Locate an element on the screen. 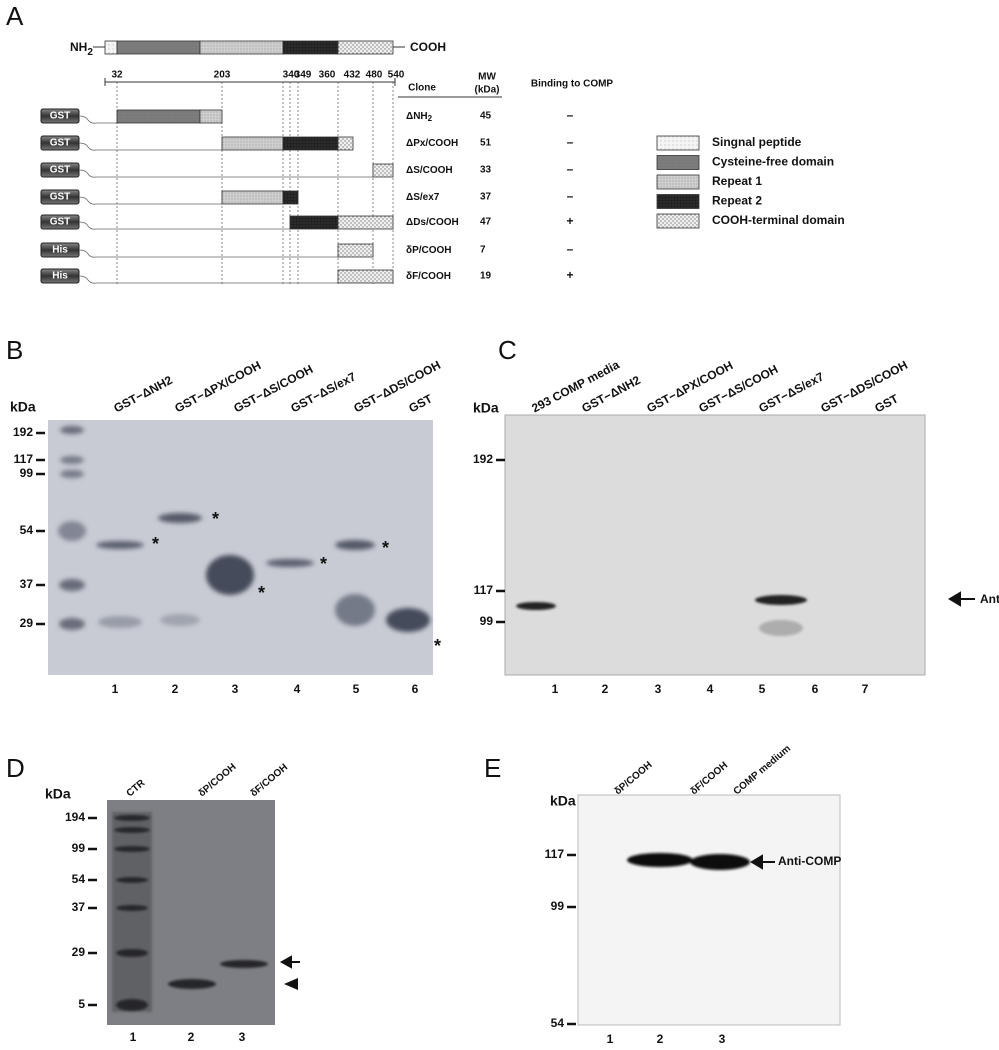 The width and height of the screenshot is (999, 1050). lane-header: GST is located at coordinates (420, 403).